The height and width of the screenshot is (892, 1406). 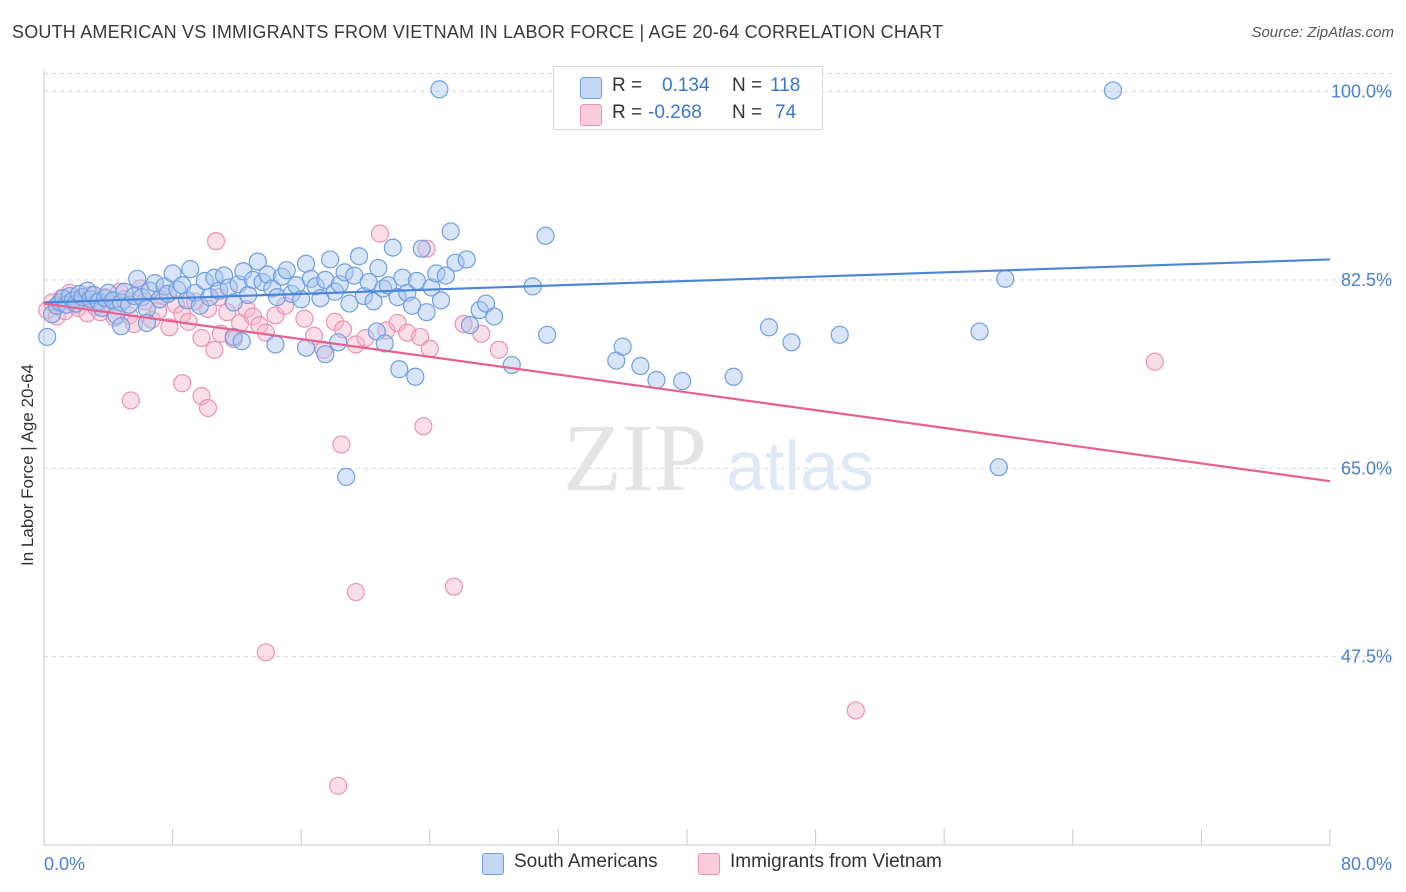 I want to click on legend-label-south-americans: South Americans, so click(x=586, y=861).